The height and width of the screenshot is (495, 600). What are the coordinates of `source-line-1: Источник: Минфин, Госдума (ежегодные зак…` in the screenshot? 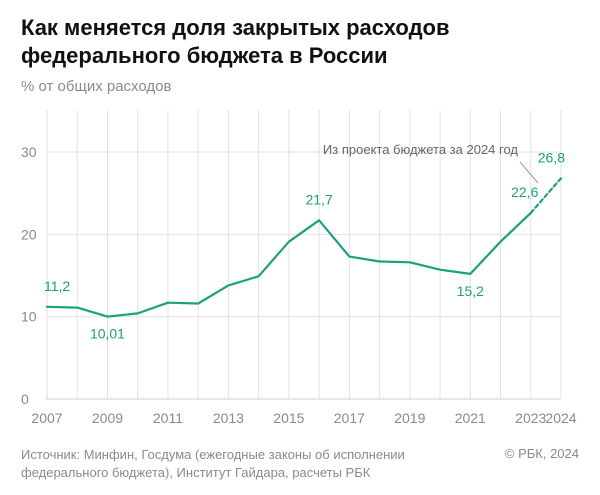 It's located at (213, 454).